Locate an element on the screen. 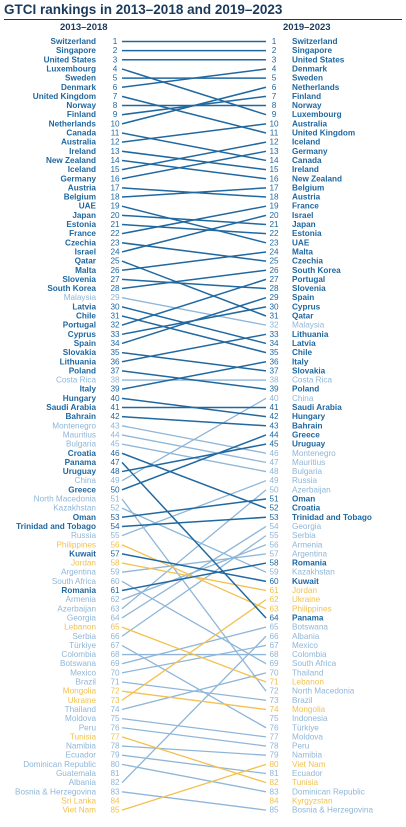 This screenshot has height=827, width=406. right-rank-label: 24 is located at coordinates (274, 251).